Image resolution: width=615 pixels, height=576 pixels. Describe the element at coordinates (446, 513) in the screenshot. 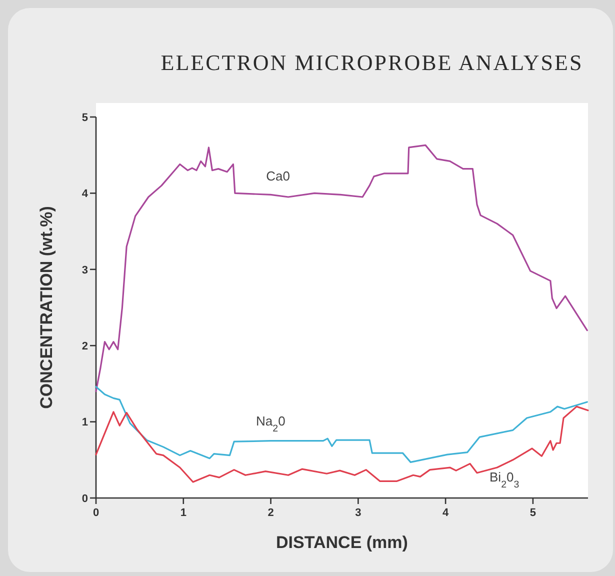

I see `x-tick-label: 4` at that location.